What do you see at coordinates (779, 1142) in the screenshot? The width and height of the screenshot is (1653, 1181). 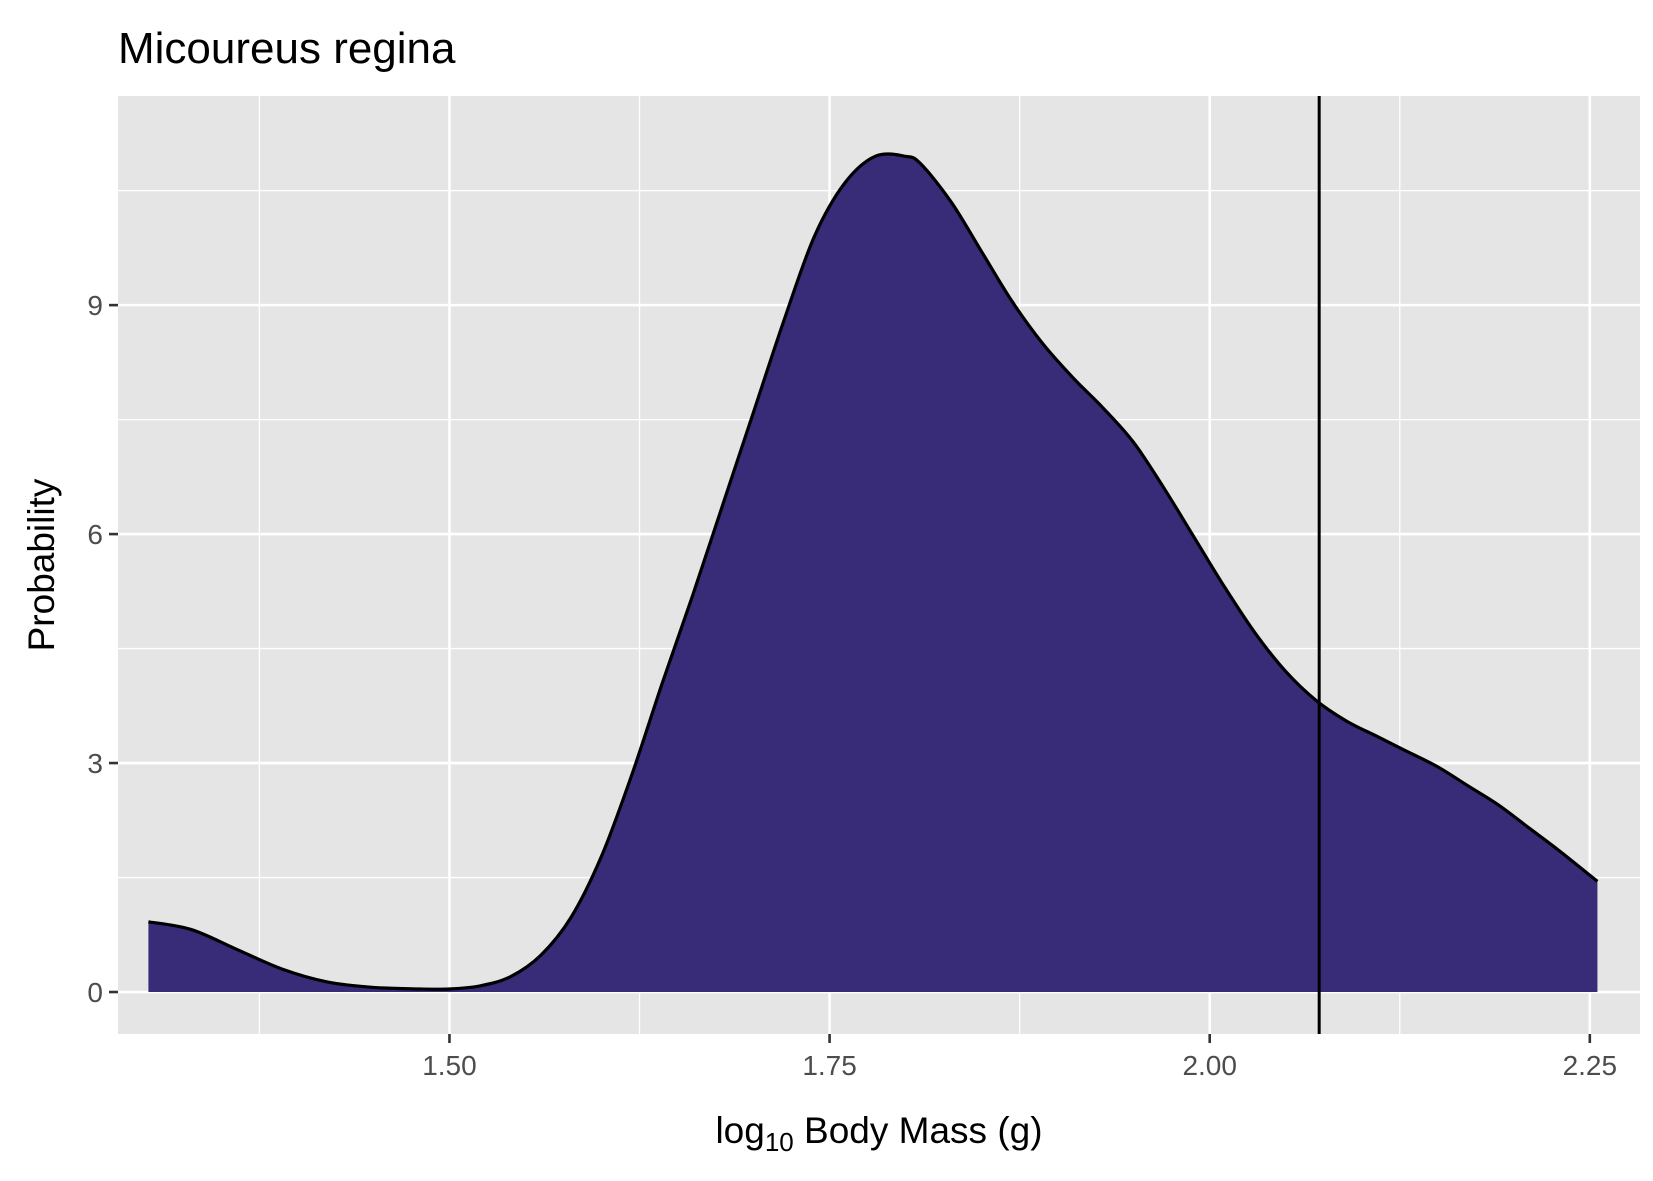 I see `x-axis-title-subscript: 10` at bounding box center [779, 1142].